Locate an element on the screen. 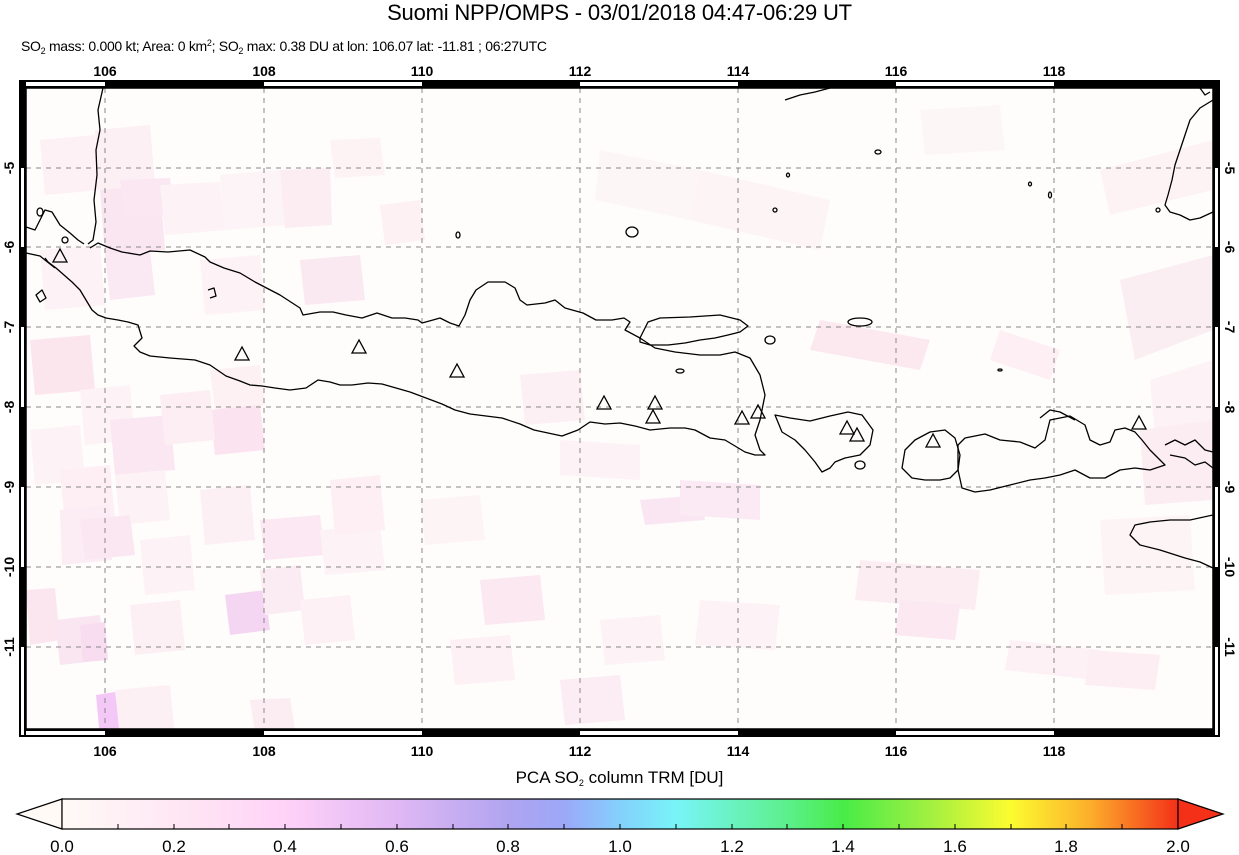  frame-left is located at coordinates (22, 408).